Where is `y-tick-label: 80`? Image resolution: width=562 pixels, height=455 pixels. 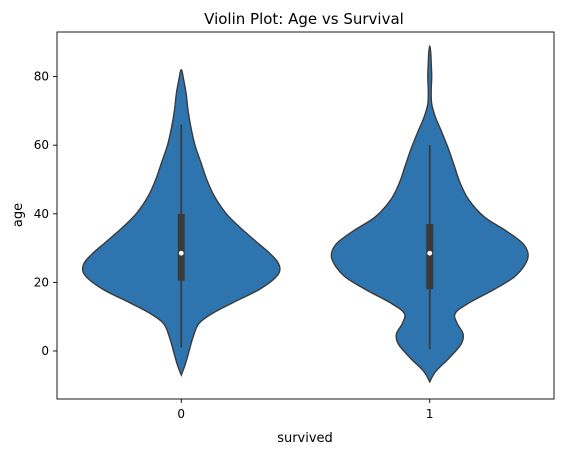 y-tick-label: 80 is located at coordinates (41, 77).